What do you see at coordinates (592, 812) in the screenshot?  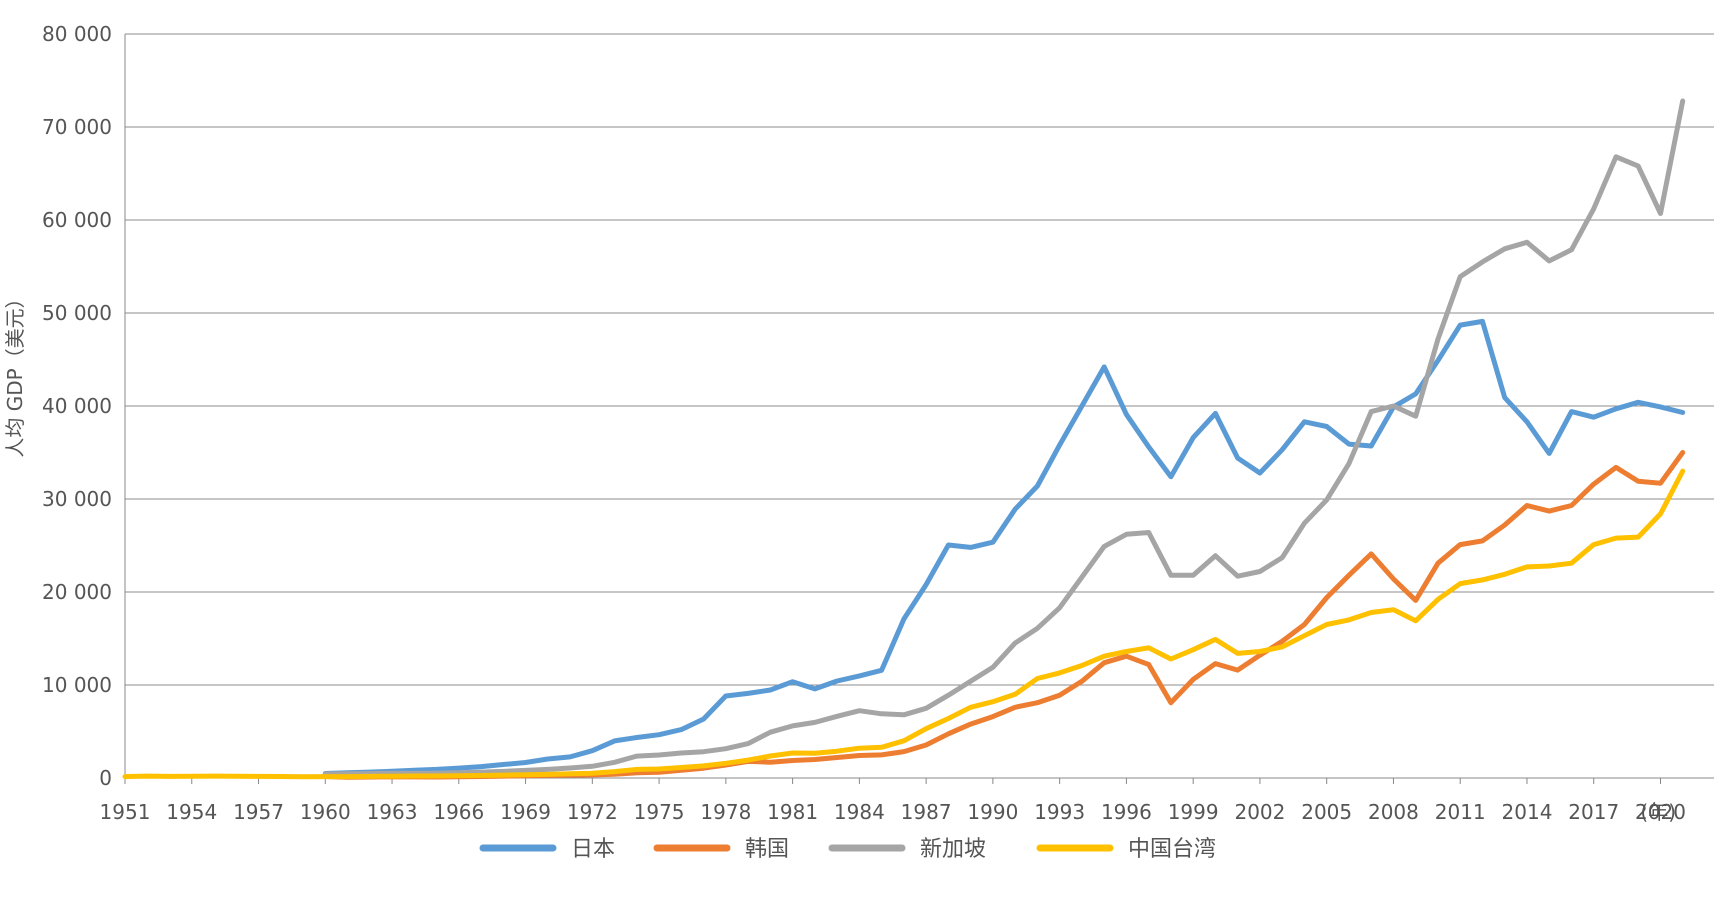 I see `x-tick-label: 1972` at bounding box center [592, 812].